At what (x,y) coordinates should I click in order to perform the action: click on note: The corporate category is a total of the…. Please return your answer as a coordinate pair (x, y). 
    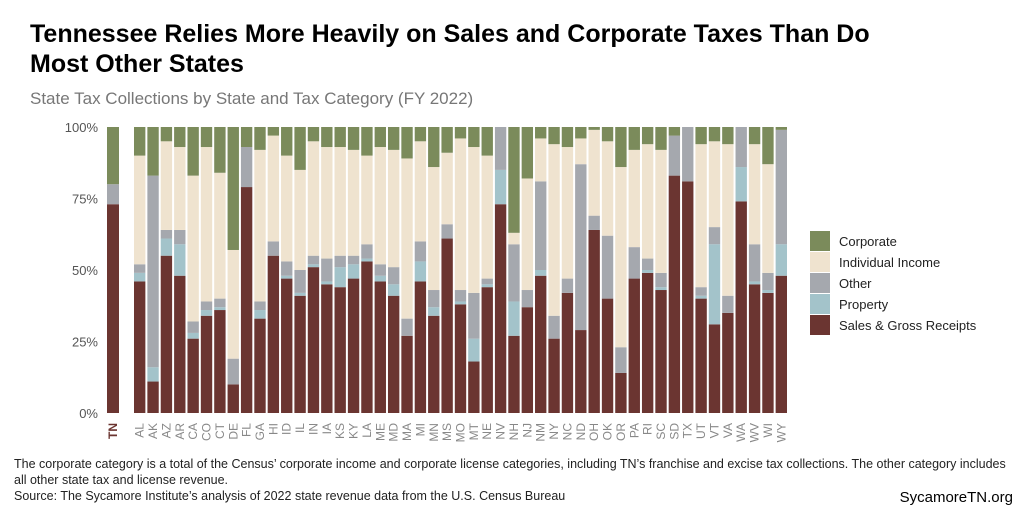
    Looking at the image, I should click on (510, 472).